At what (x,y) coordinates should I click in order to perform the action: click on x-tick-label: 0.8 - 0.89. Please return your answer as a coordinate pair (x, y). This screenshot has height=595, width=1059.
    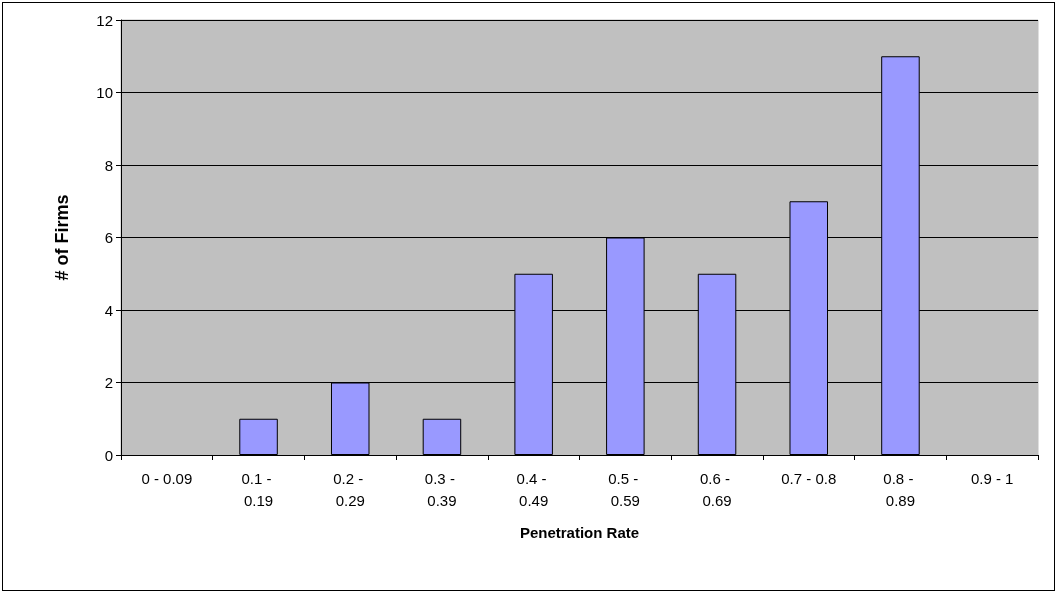
    Looking at the image, I should click on (900, 489).